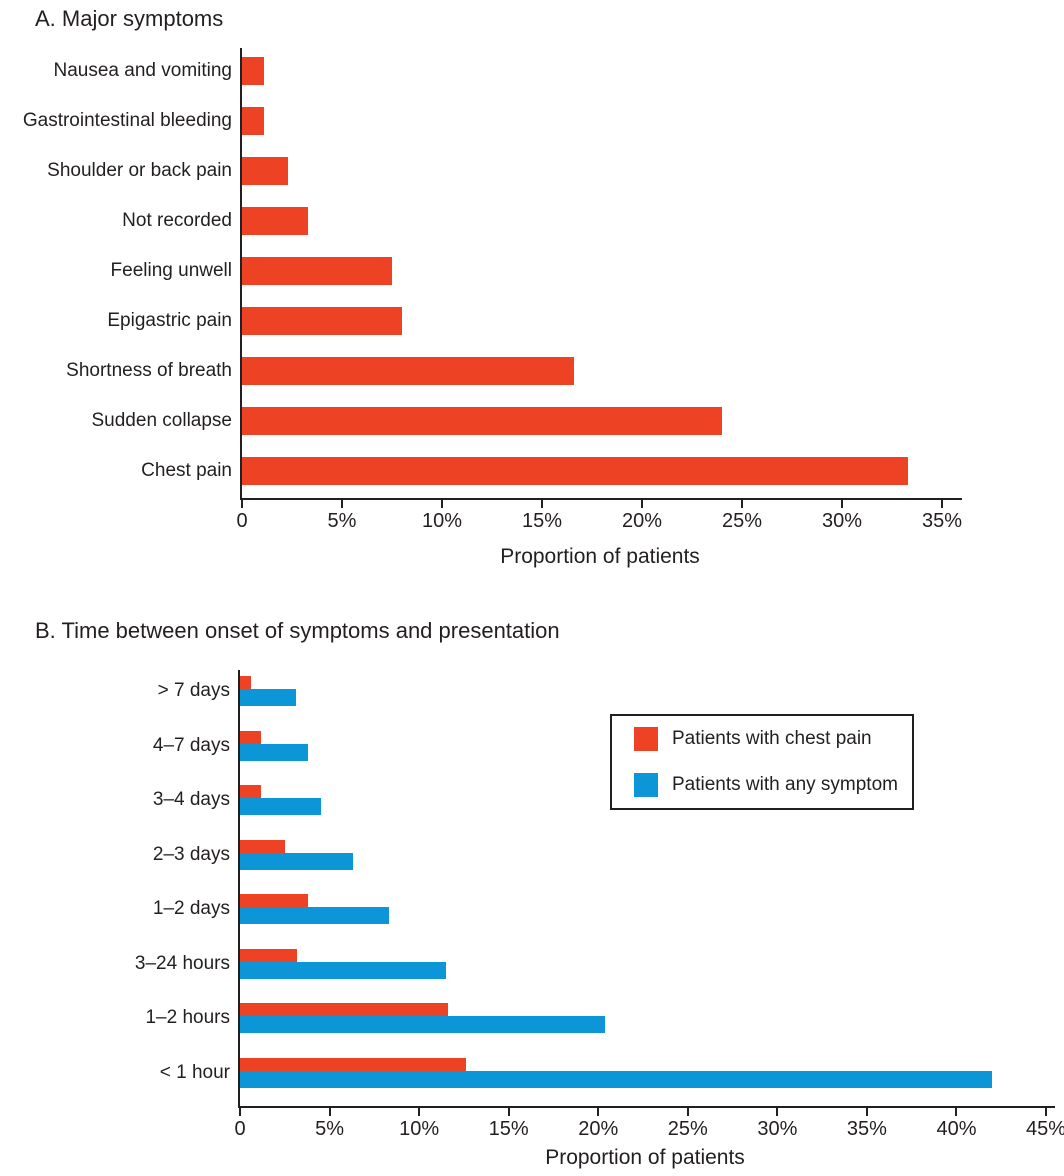  What do you see at coordinates (162, 420) in the screenshot?
I see `category-label: Sudden collapse` at bounding box center [162, 420].